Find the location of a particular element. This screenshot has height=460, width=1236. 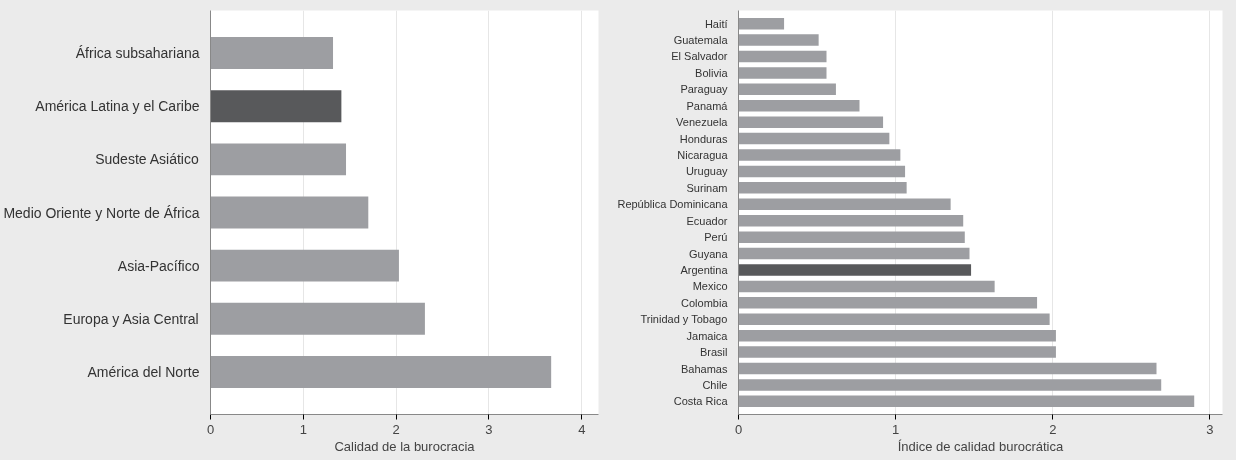

y-tick-label: Europa y Asia Central is located at coordinates (131, 318).